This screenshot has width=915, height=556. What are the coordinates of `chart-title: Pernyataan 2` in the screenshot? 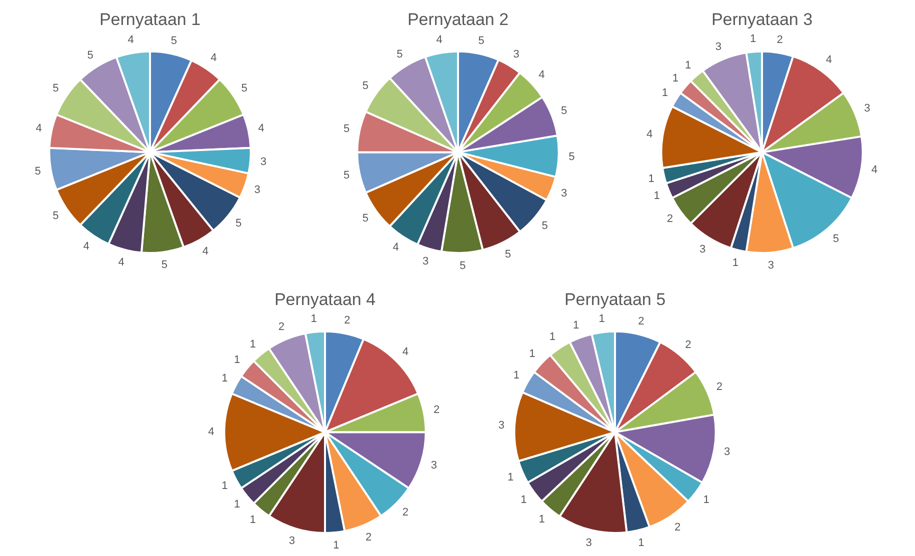 It's located at (458, 19).